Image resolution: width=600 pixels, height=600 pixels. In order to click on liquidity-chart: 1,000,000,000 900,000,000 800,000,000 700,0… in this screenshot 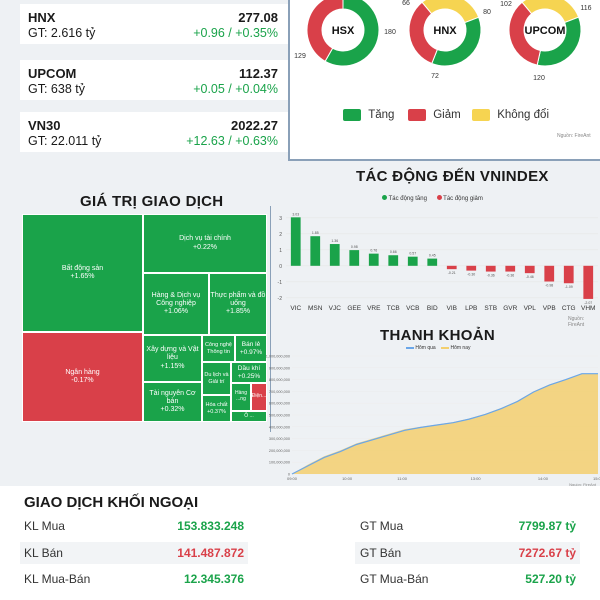, I will do `click(433, 421)`.